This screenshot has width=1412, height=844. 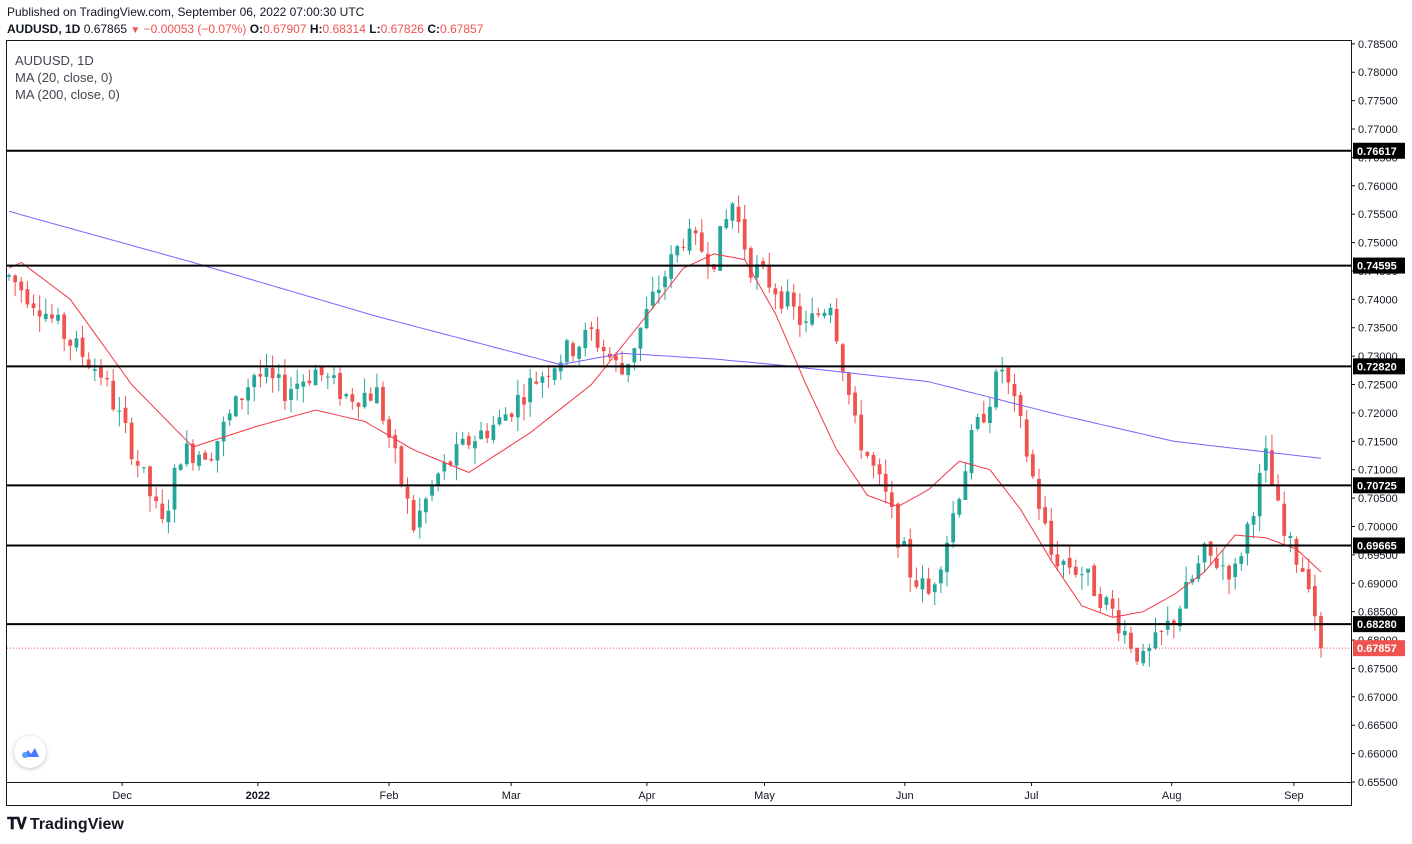 I want to click on time-axis: Dec 2022 Feb Mar Apr May Jun Jul Aug Sep, so click(x=708, y=792).